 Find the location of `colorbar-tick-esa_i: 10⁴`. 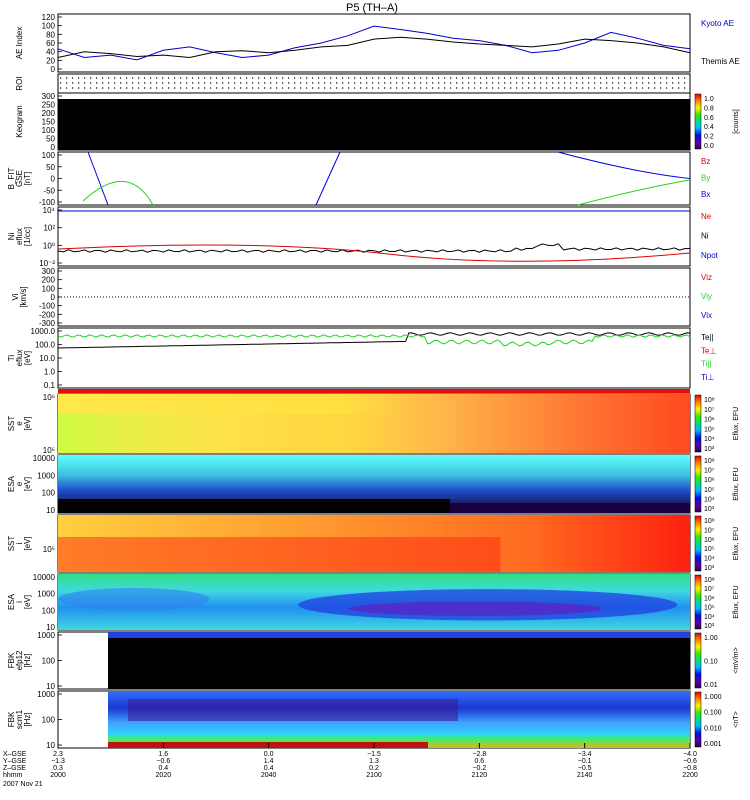

colorbar-tick-esa_i: 10⁴ is located at coordinates (709, 617).